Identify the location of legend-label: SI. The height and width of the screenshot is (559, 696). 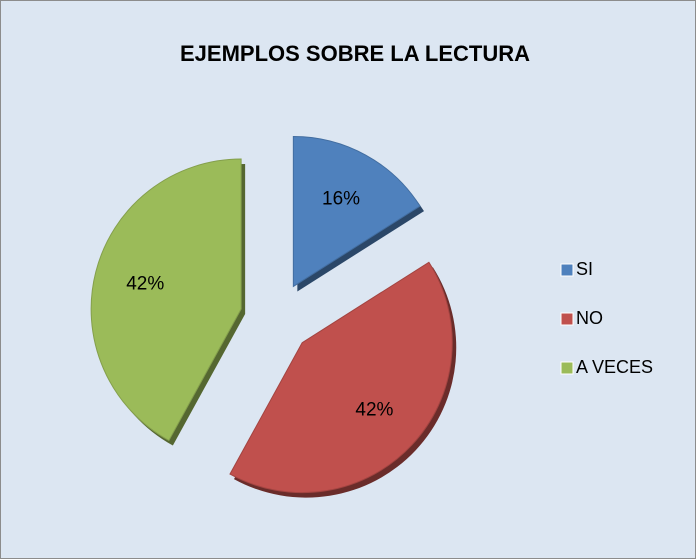
(584, 269).